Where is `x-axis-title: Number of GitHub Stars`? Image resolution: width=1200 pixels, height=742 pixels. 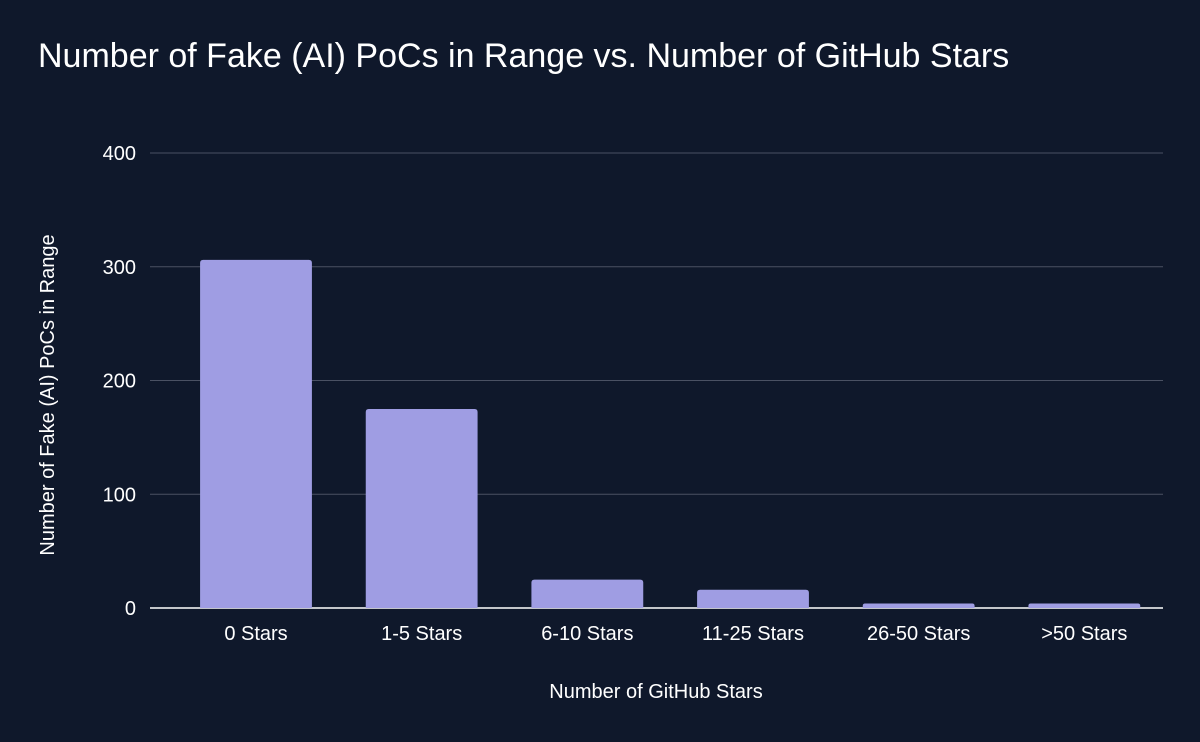 x-axis-title: Number of GitHub Stars is located at coordinates (655, 692).